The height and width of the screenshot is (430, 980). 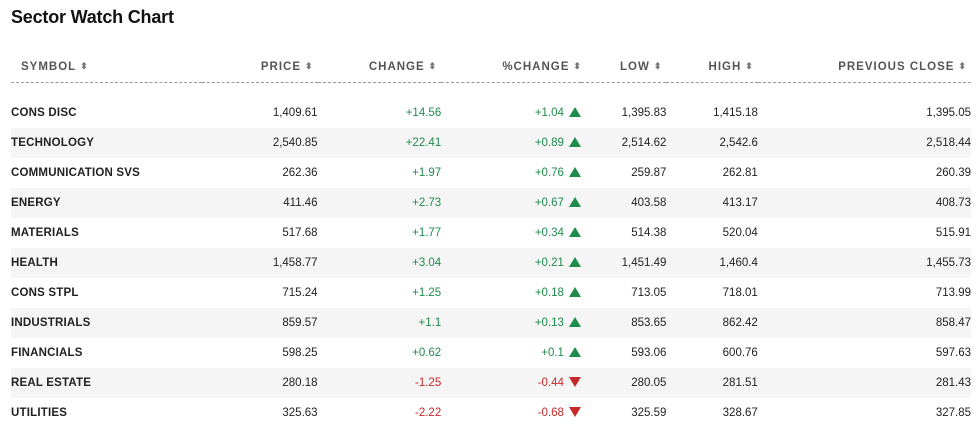 I want to click on price-cell: 2,540.85, so click(x=259, y=143).